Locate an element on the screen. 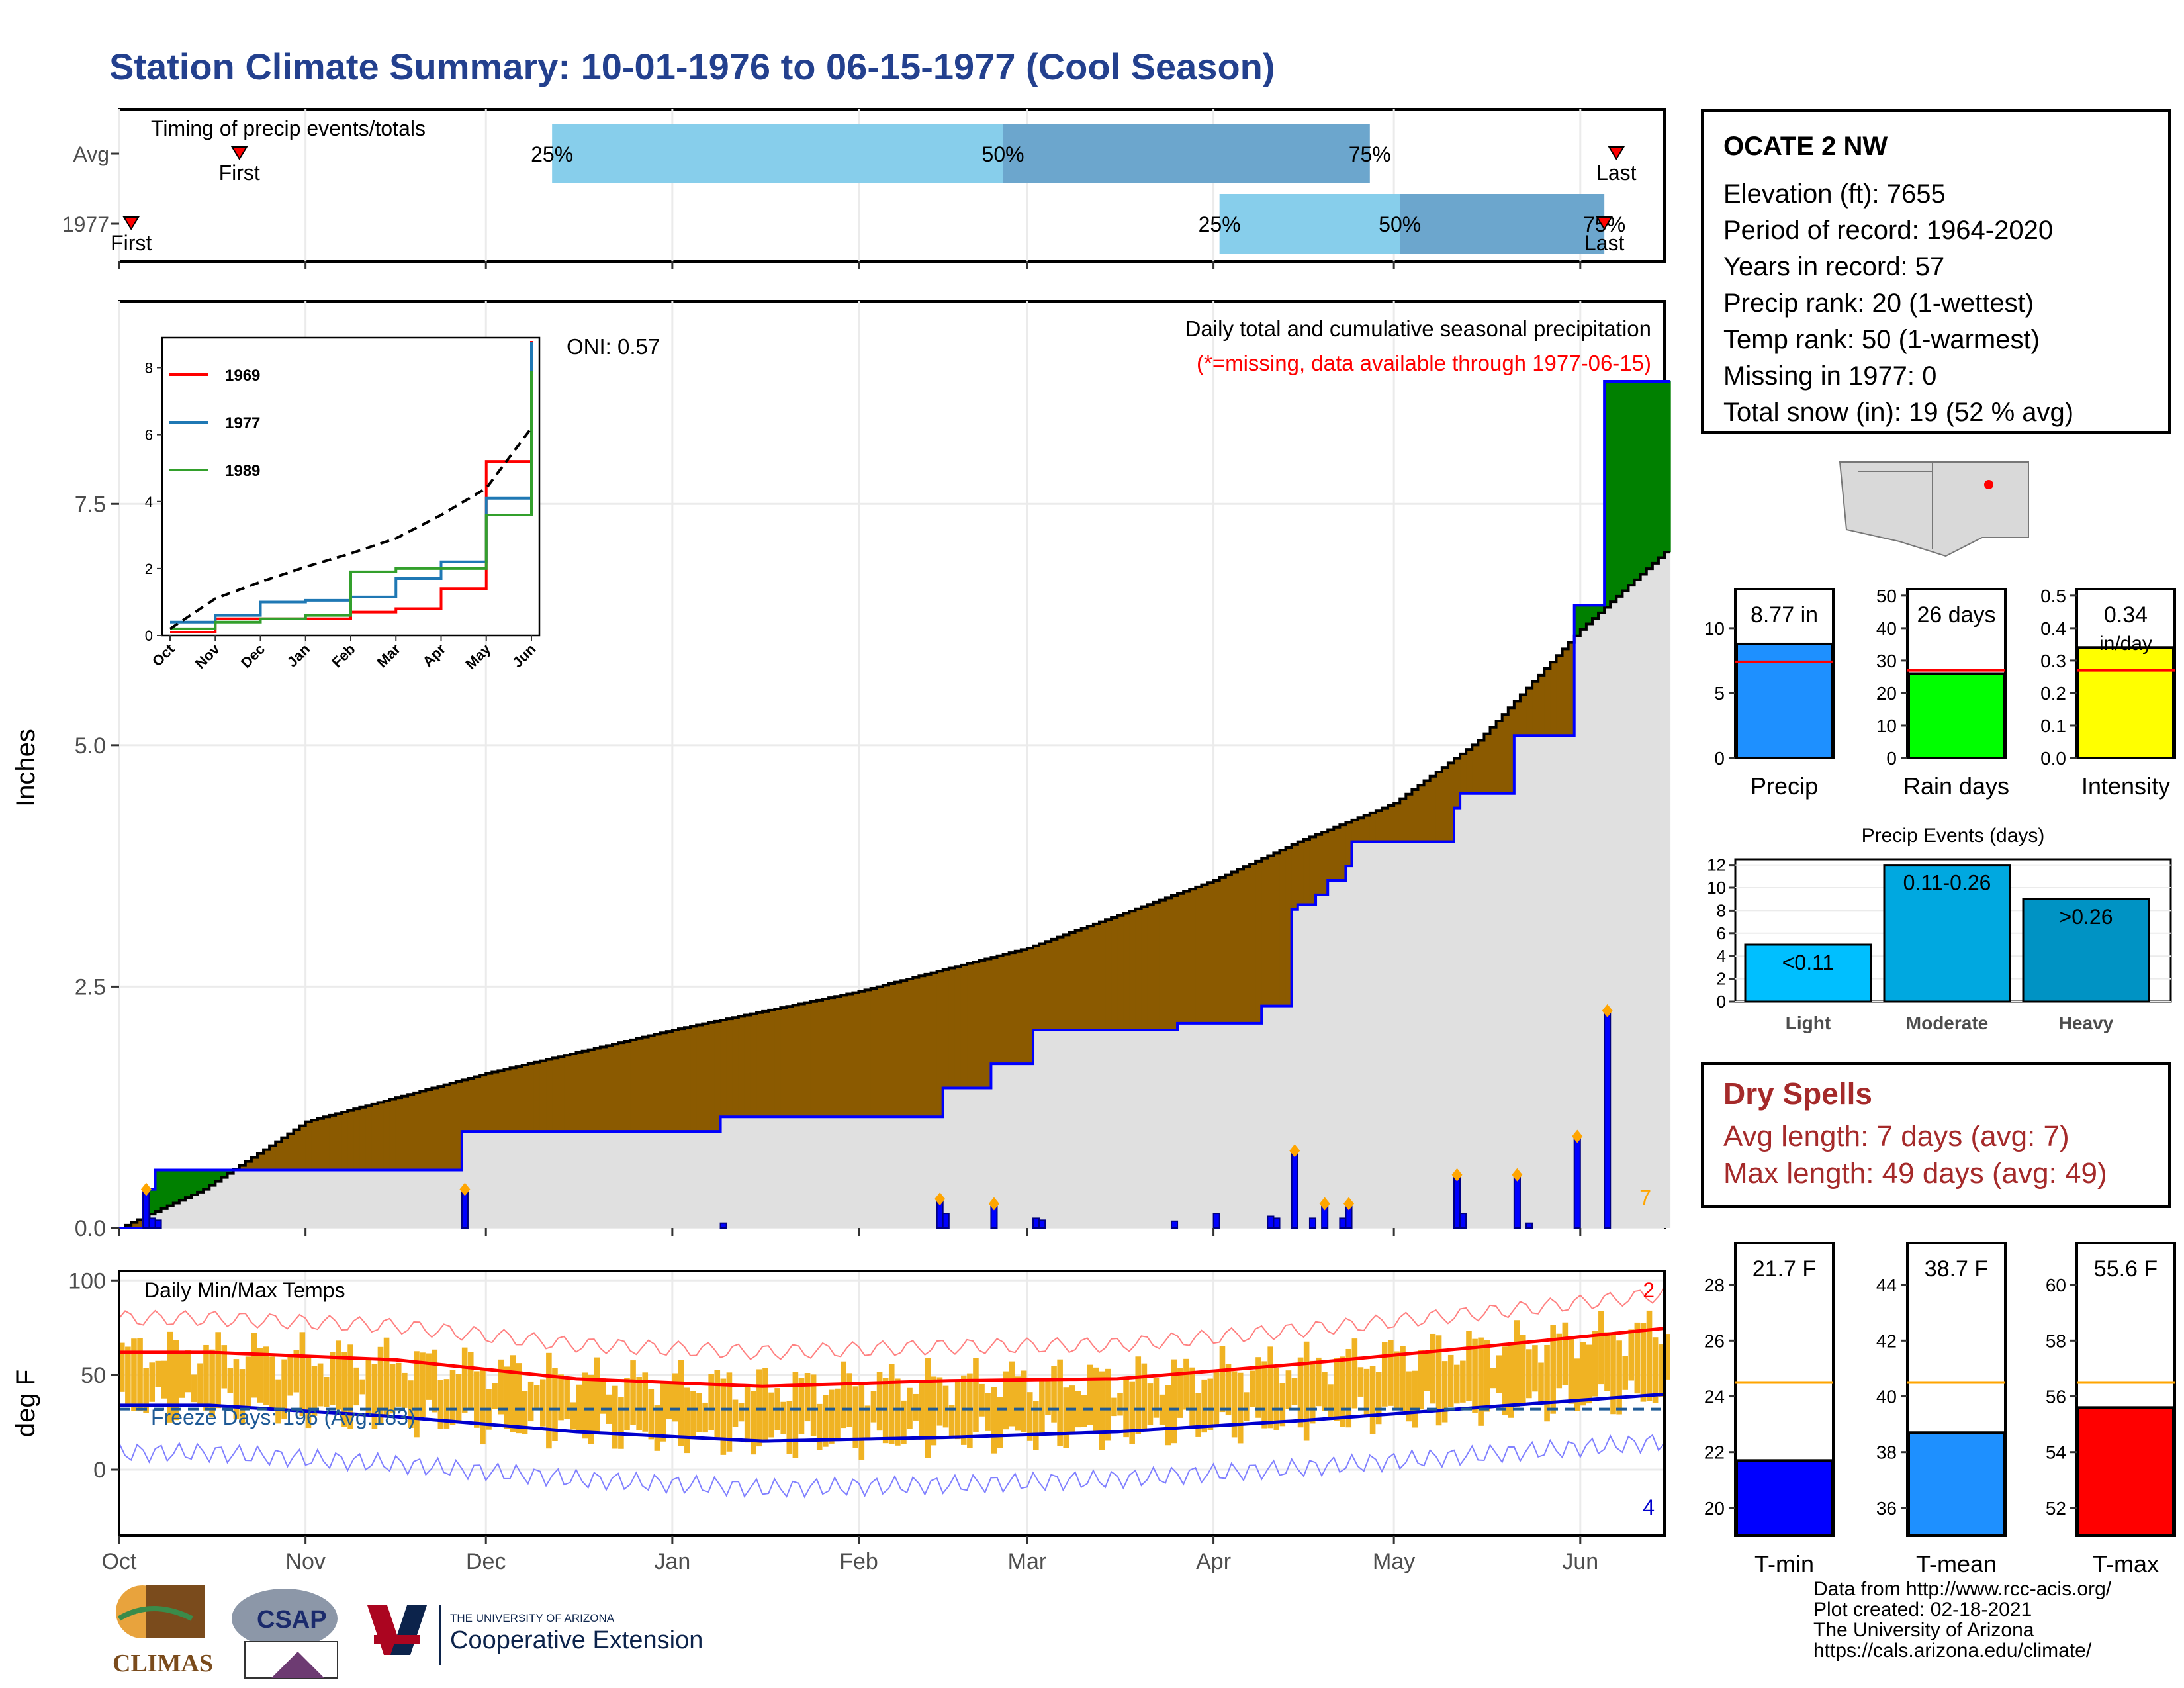 Image resolution: width=2184 pixels, height=1688 pixels. events-y-tick-label: 2 is located at coordinates (1721, 979).